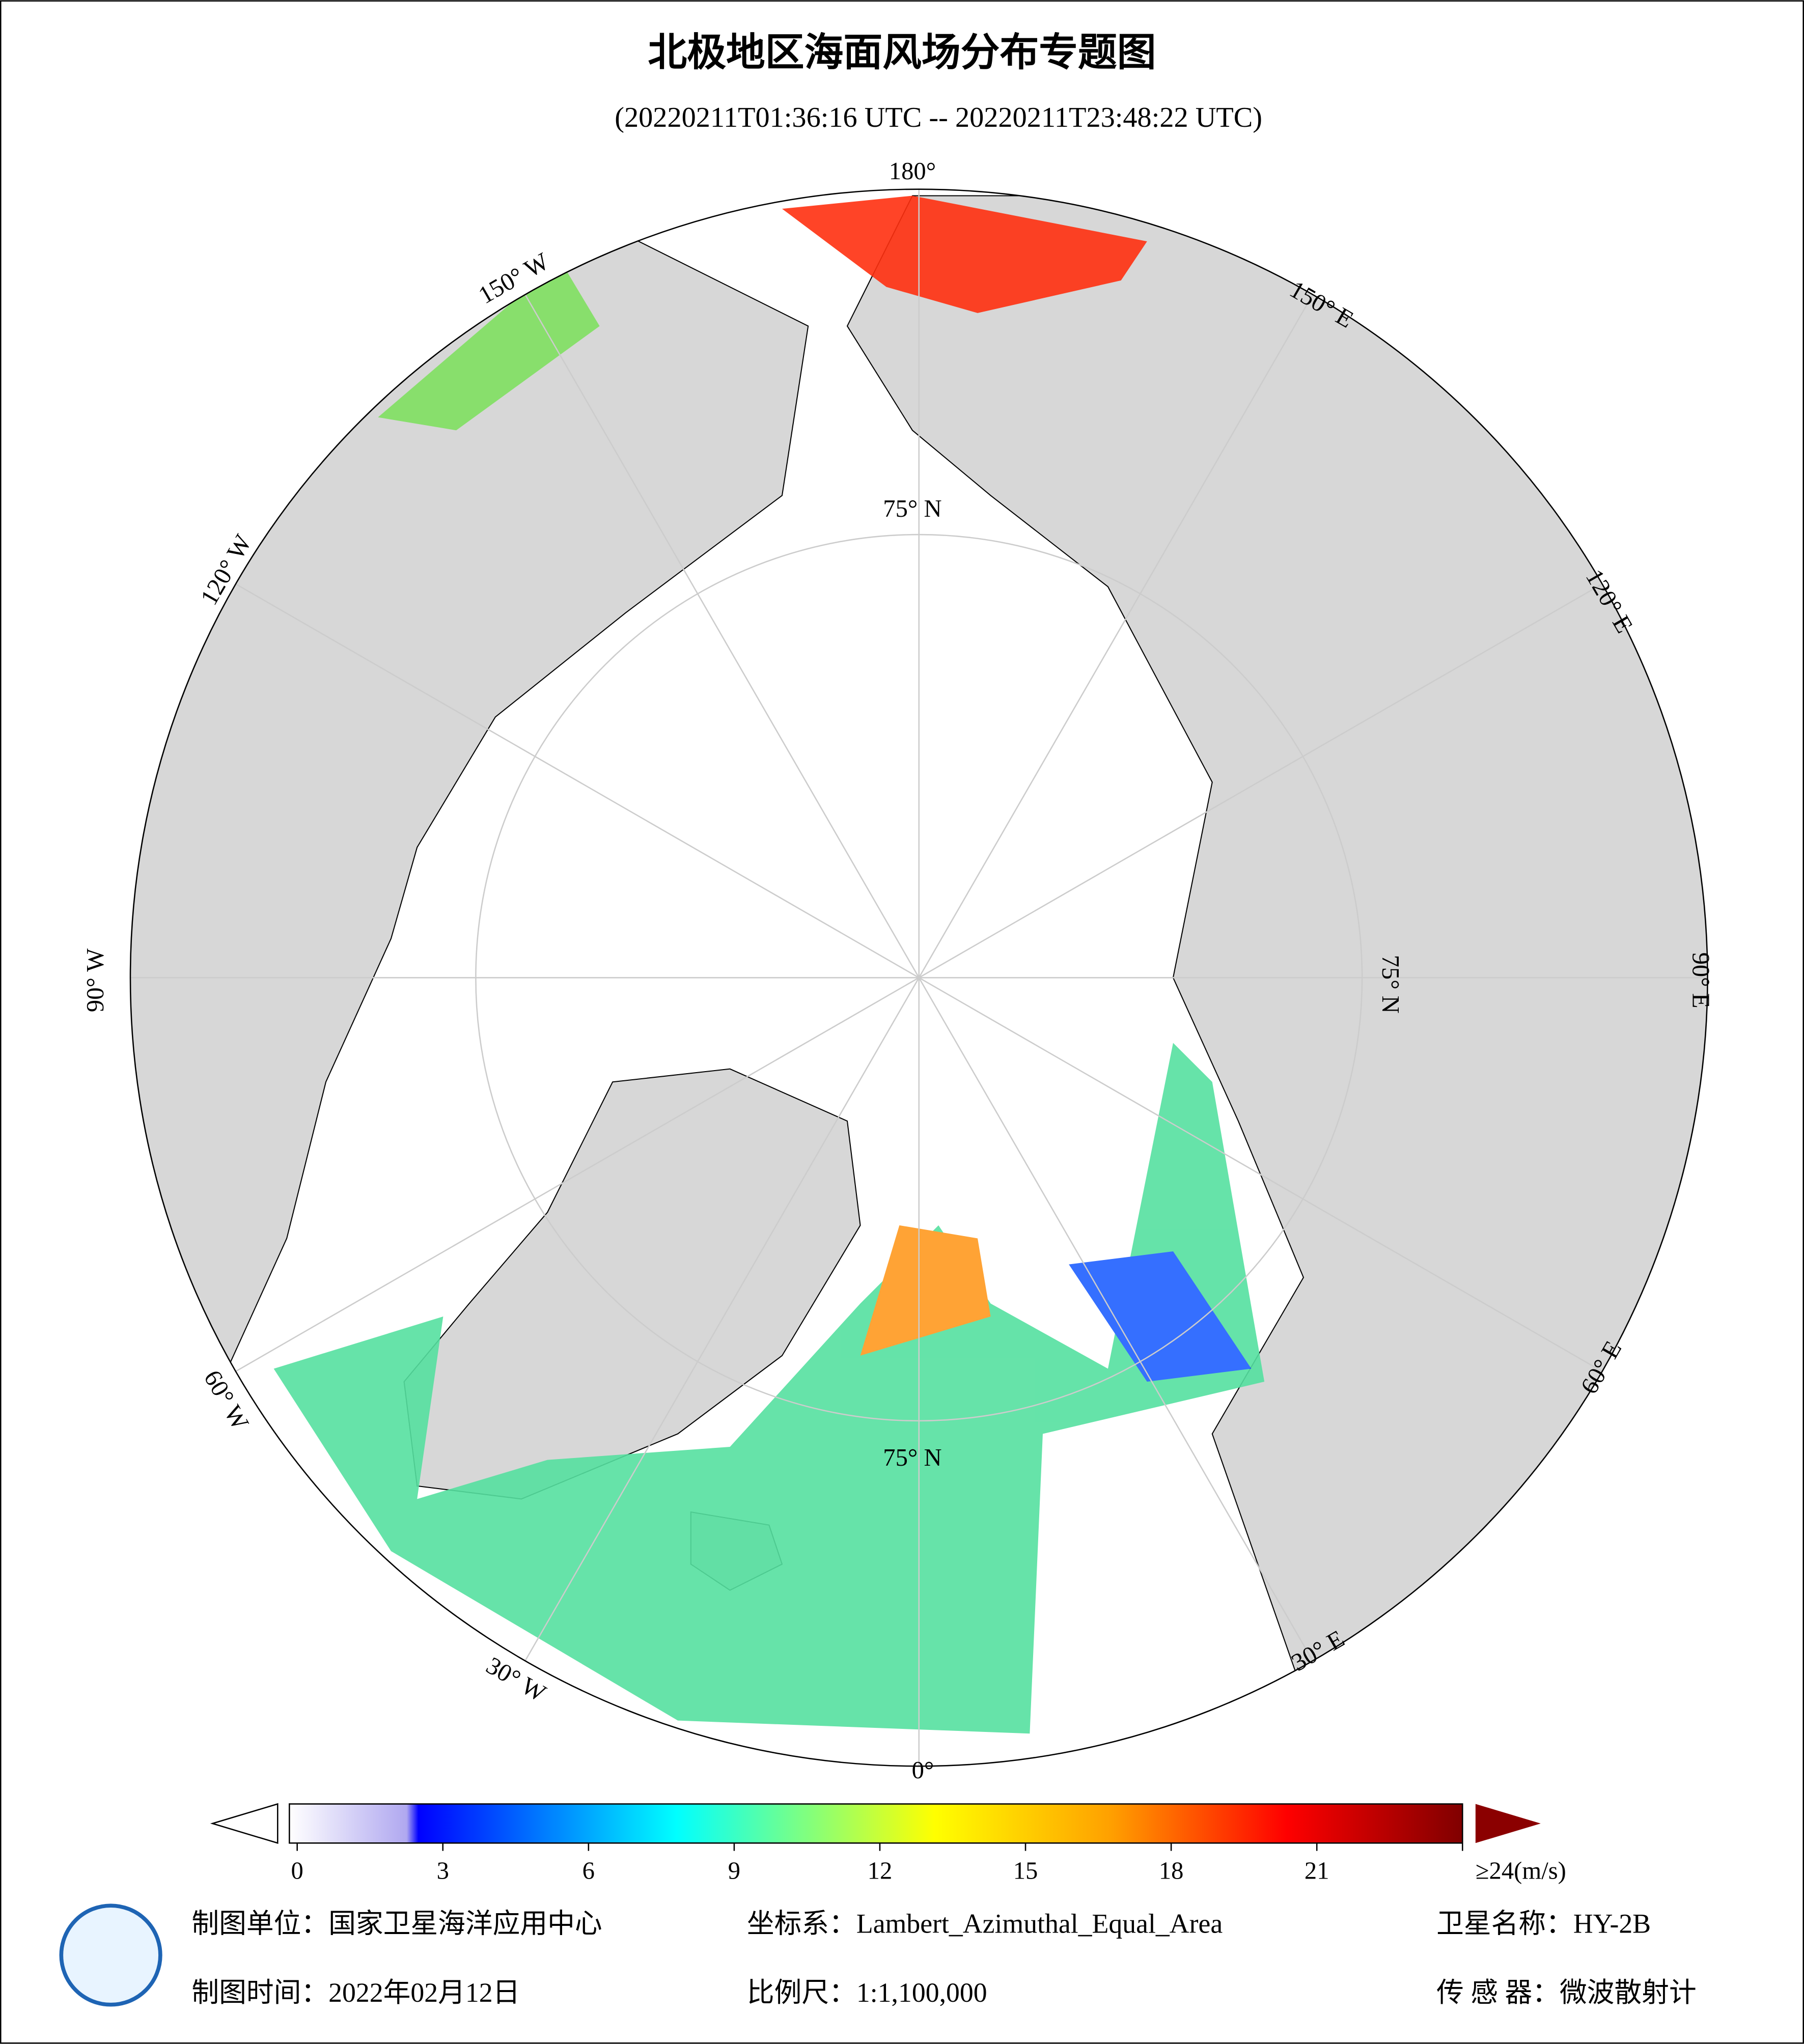  Describe the element at coordinates (912, 171) in the screenshot. I see `lon-label: 180°` at that location.